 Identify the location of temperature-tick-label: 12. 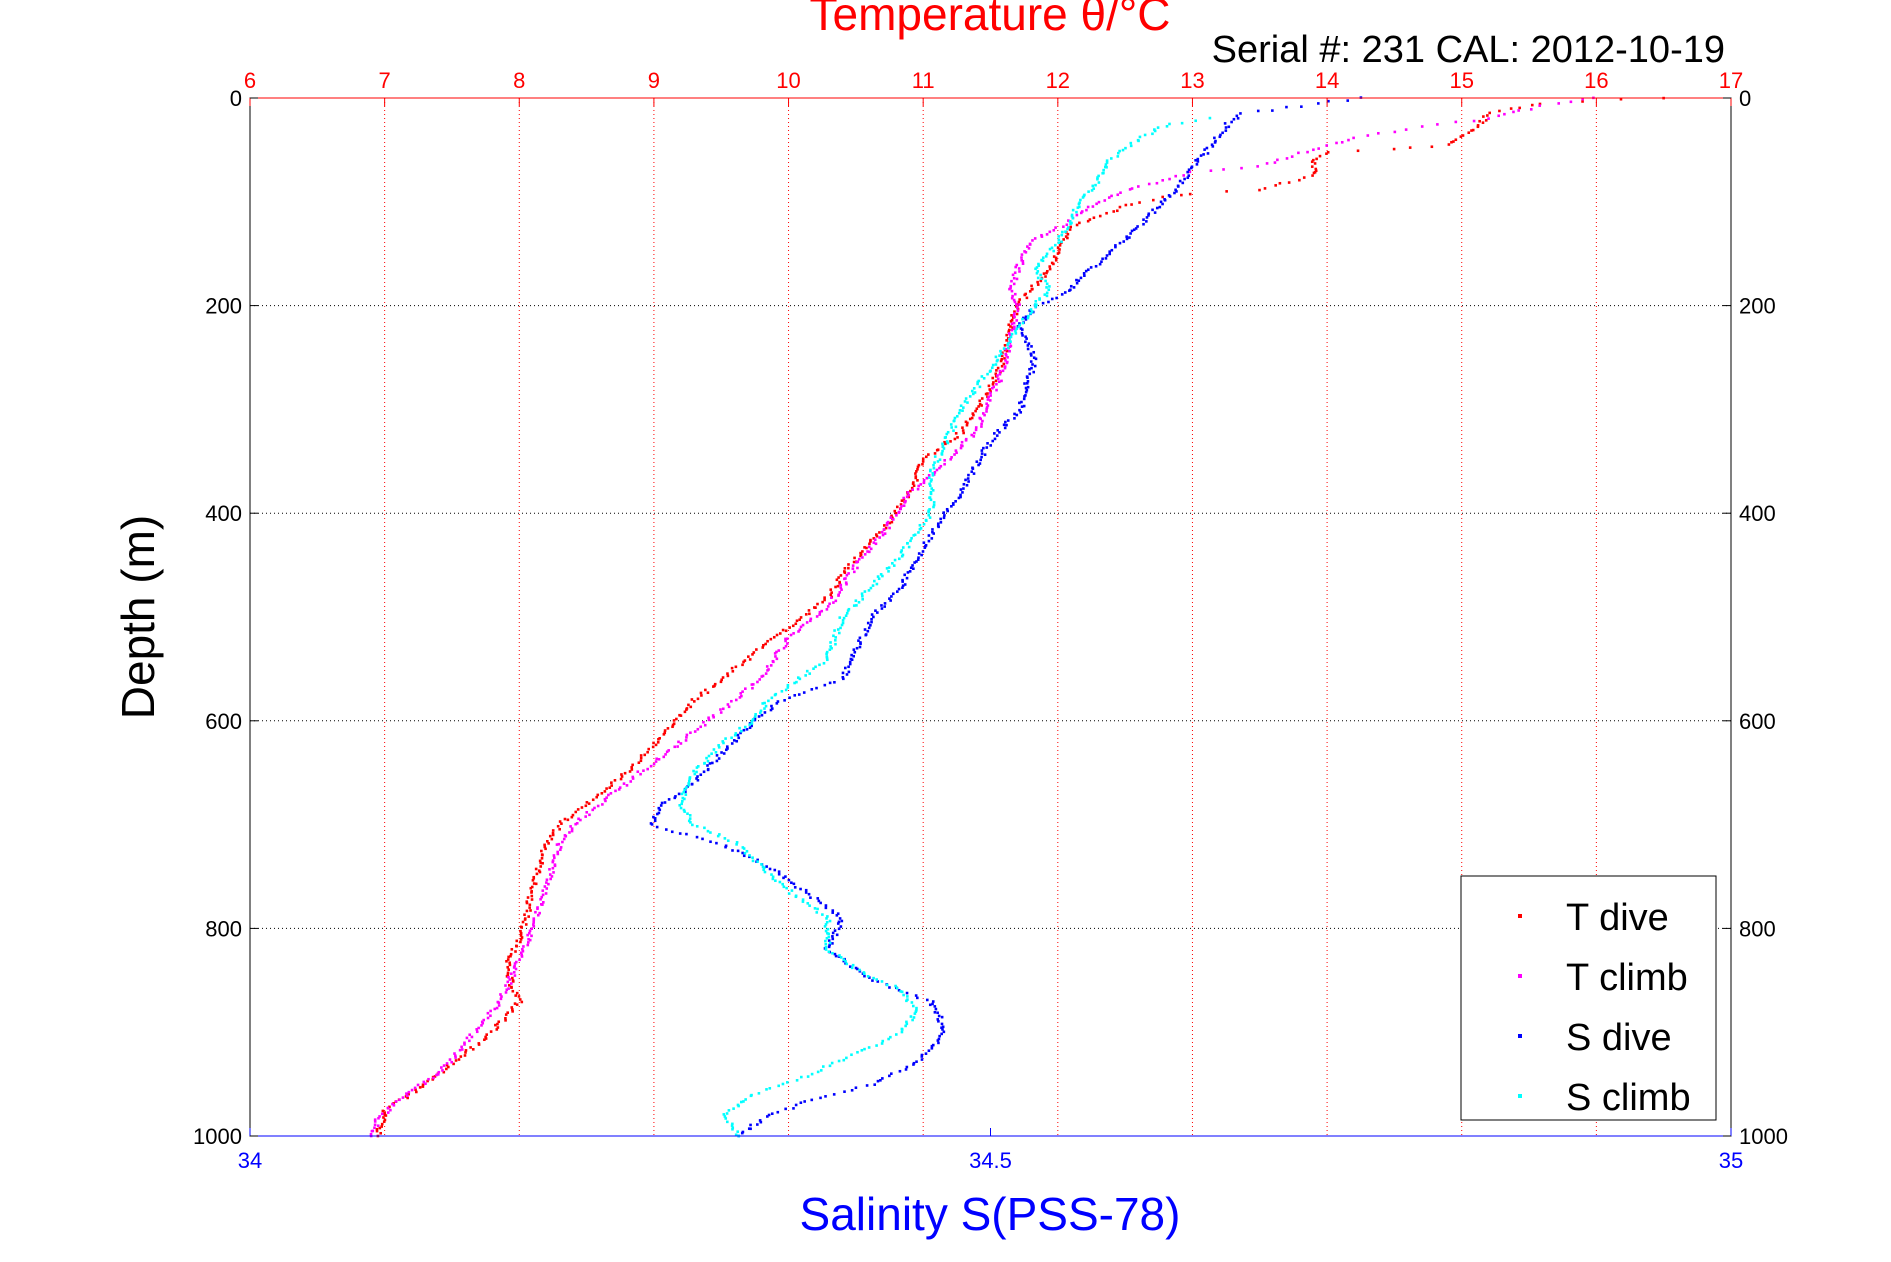
(1058, 80).